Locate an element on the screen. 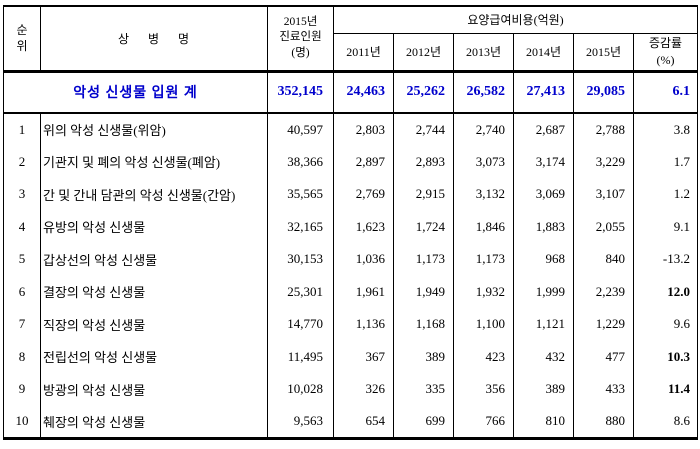  total-cost-cell-2013: 26,582 is located at coordinates (483, 92).